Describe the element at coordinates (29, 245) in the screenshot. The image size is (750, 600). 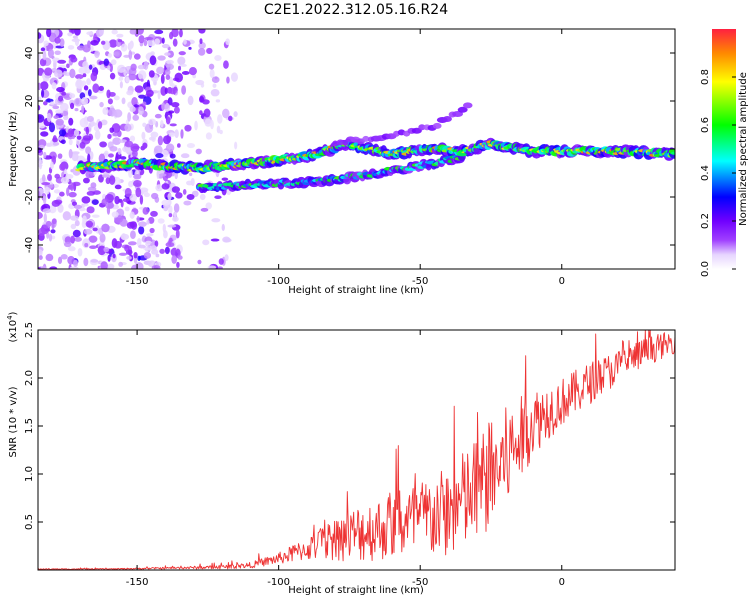
I see `spectrogram-y-tick-label: -40` at that location.